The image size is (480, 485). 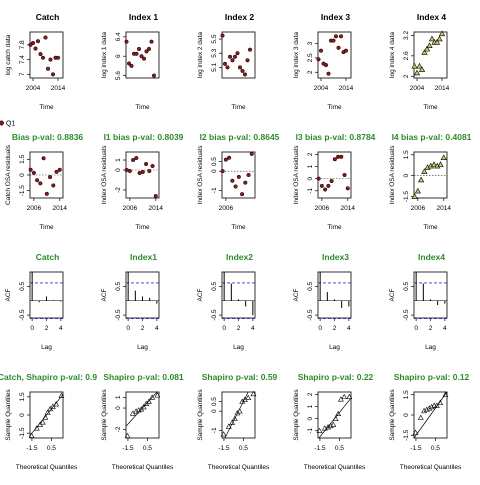 I want to click on y-tick-label-r1c1-2: 7.8, so click(x=22, y=44).